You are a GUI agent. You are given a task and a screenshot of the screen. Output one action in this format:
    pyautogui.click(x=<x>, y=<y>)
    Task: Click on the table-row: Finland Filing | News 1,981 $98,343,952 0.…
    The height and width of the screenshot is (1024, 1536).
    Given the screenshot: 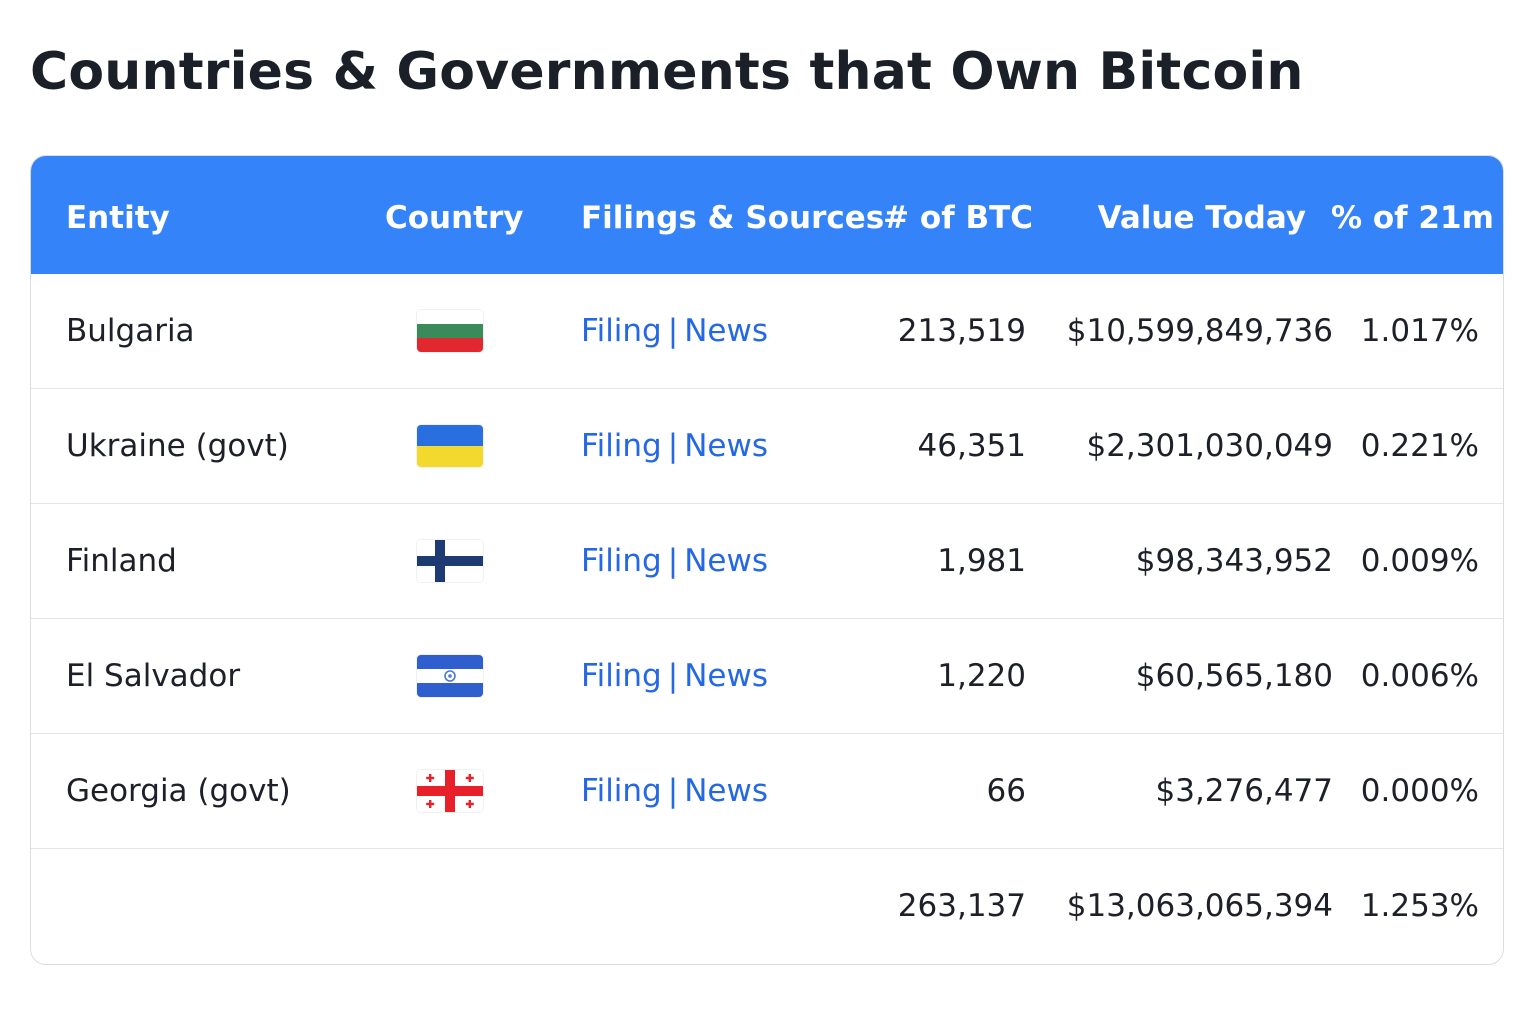 What is the action you would take?
    pyautogui.click(x=767, y=561)
    